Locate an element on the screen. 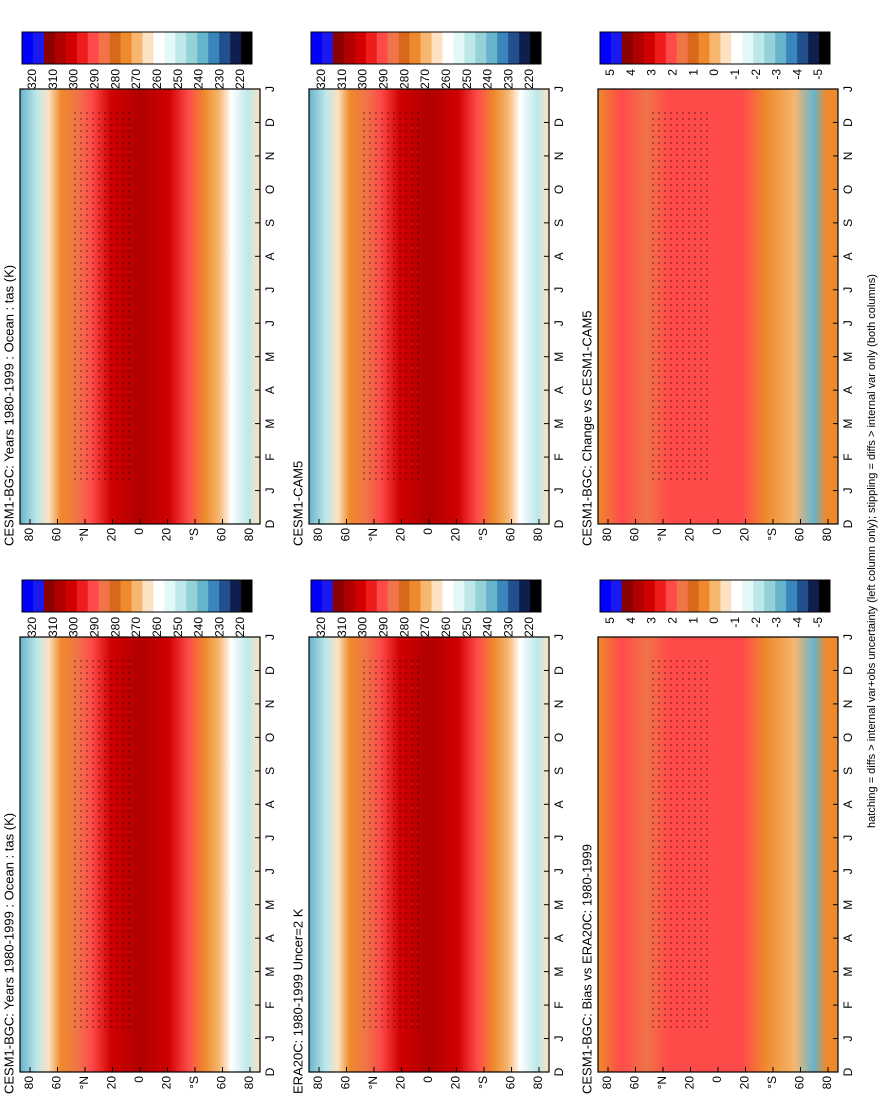 This screenshot has width=891, height=1102. month-label: N is located at coordinates (559, 704).